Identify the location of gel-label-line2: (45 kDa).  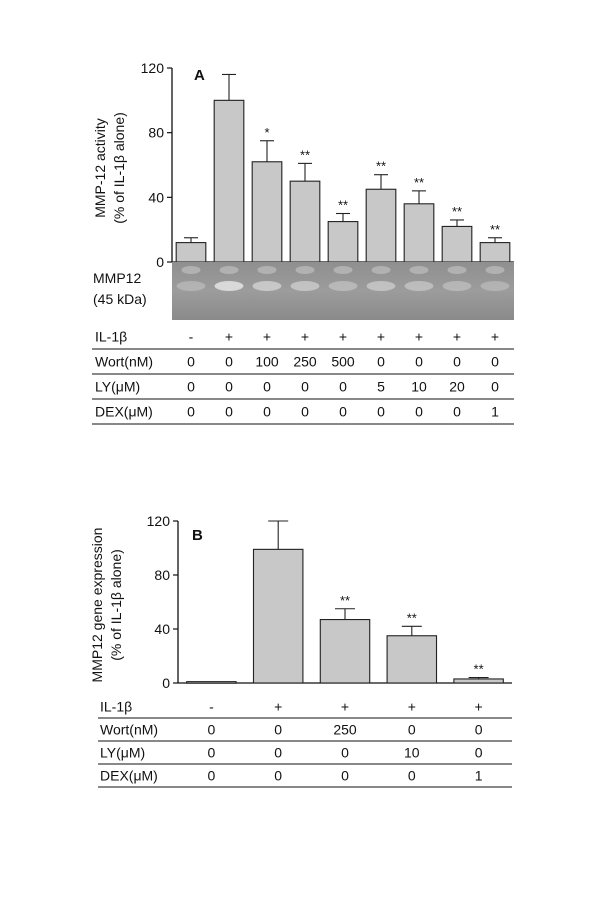
(120, 299).